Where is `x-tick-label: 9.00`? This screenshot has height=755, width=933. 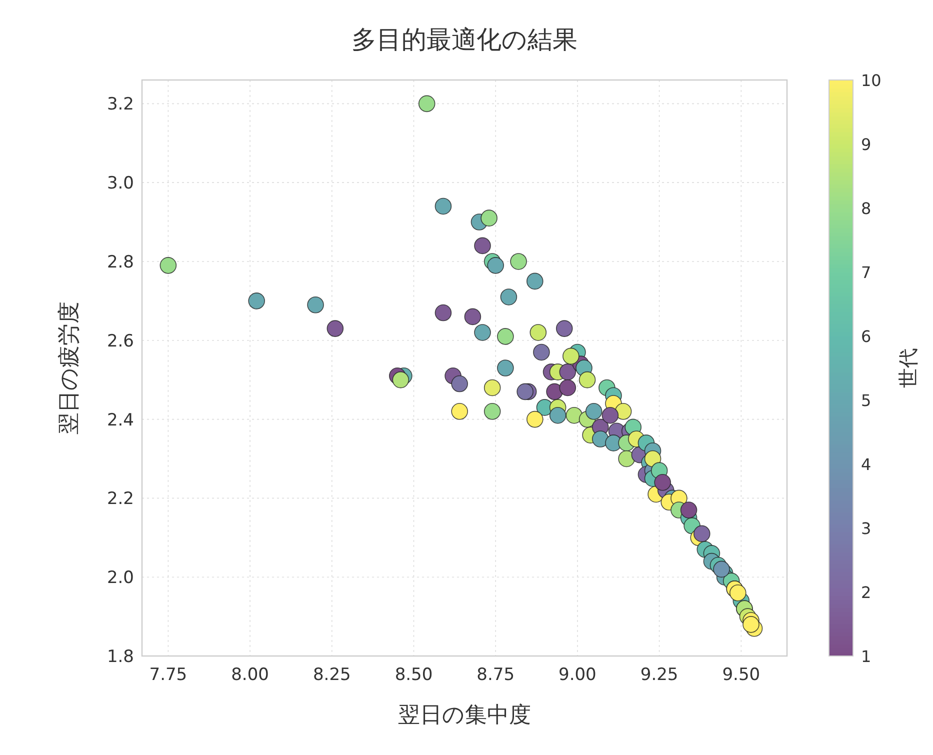 x-tick-label: 9.00 is located at coordinates (577, 675).